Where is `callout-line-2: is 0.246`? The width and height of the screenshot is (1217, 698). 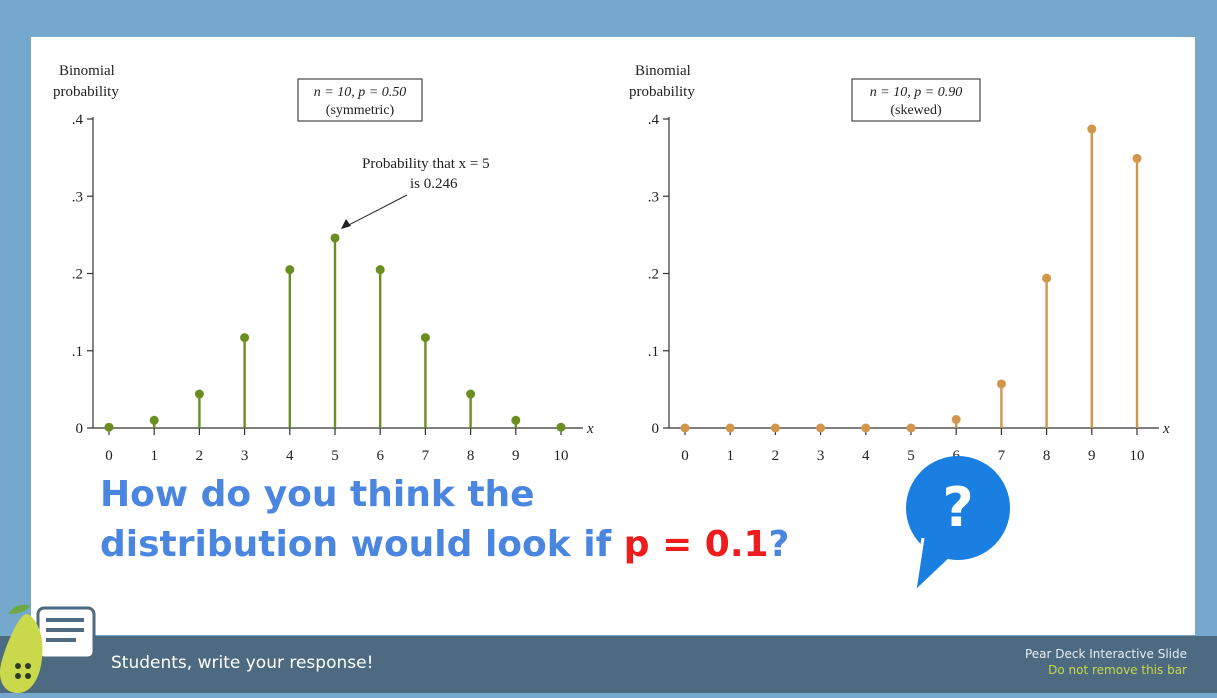
callout-line-2: is 0.246 is located at coordinates (434, 184).